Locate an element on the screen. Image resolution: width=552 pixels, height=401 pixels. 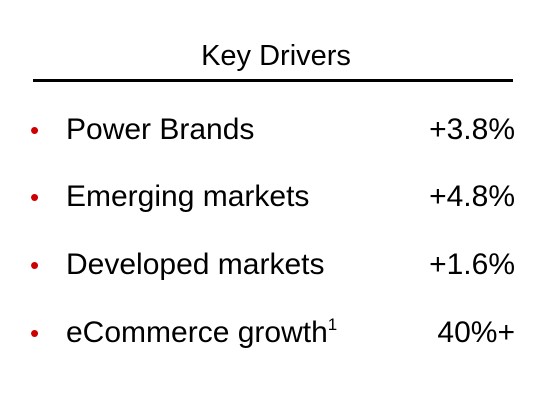
driver-row: • Power Brands +3.8% is located at coordinates (276, 130).